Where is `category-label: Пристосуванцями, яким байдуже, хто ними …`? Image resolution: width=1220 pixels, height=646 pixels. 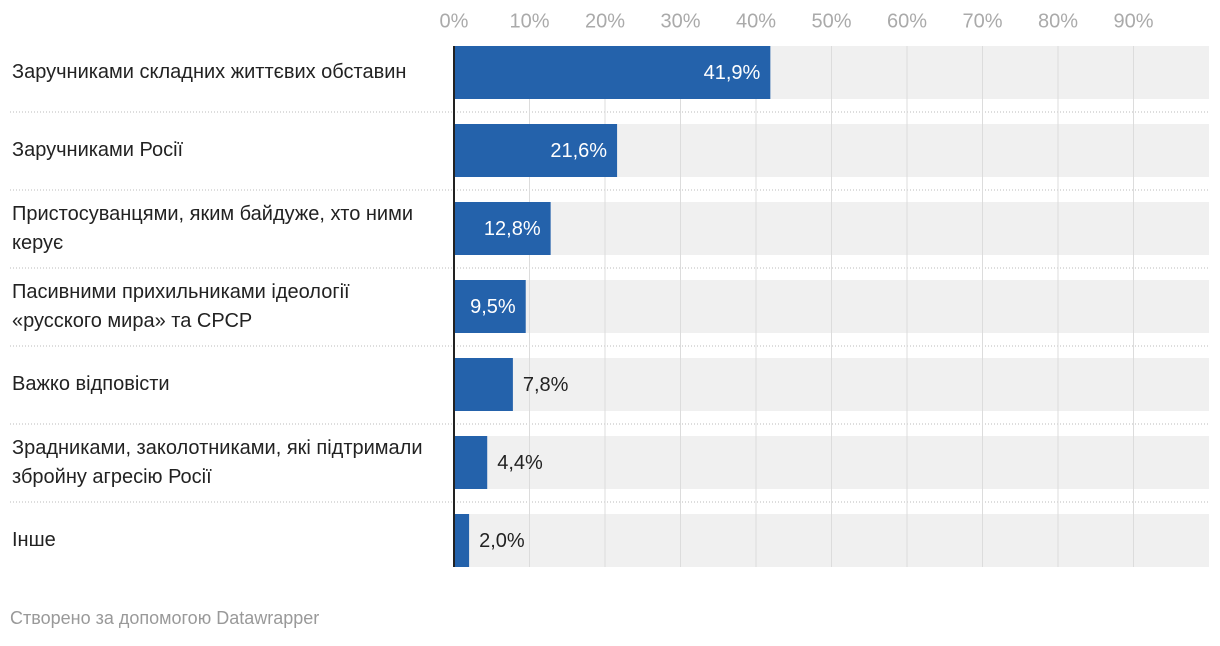
category-label: Пристосуванцями, яким байдуже, хто ними … is located at coordinates (213, 228).